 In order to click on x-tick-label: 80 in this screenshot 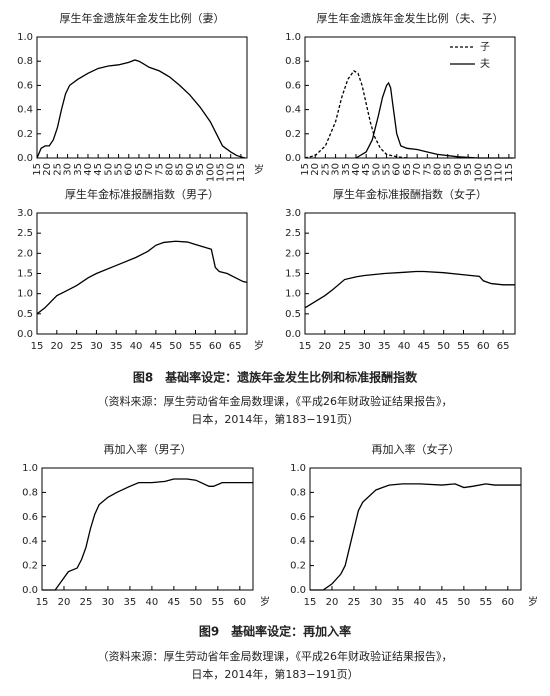, I will do `click(170, 169)`.